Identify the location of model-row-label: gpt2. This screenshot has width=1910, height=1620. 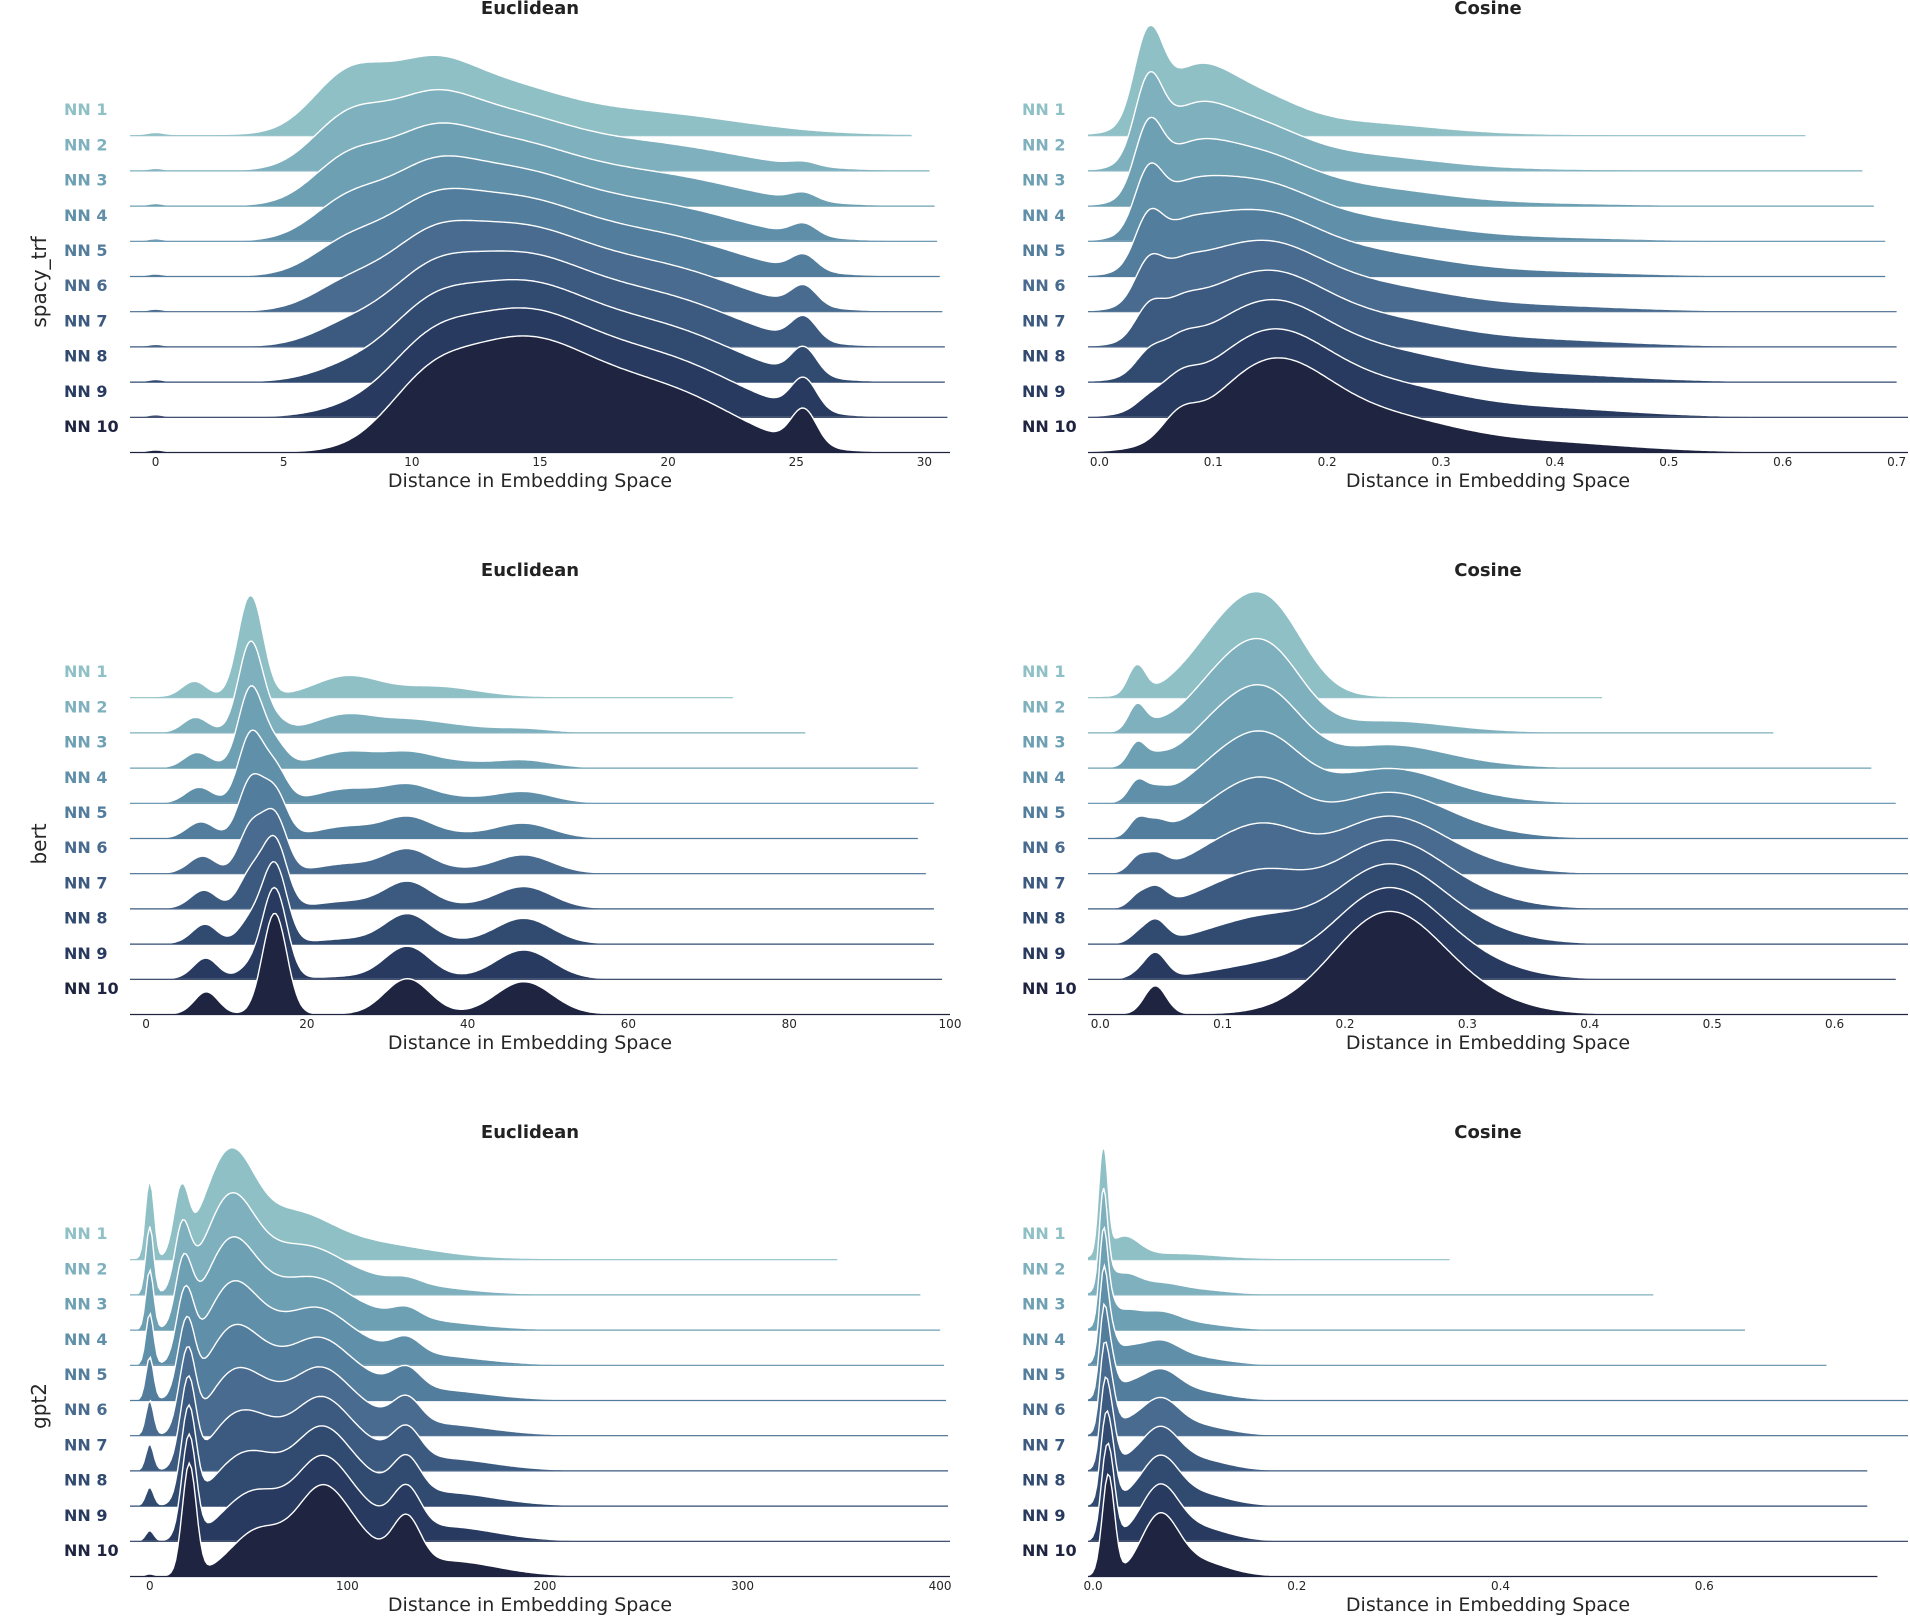
(39, 1406).